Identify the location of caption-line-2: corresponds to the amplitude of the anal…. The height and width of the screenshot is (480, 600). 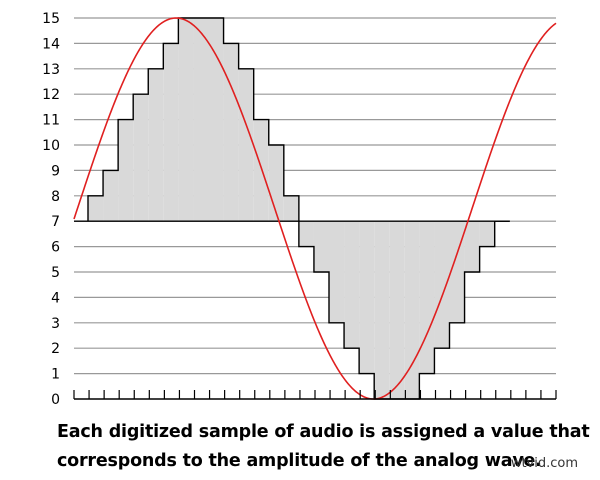
(322, 461).